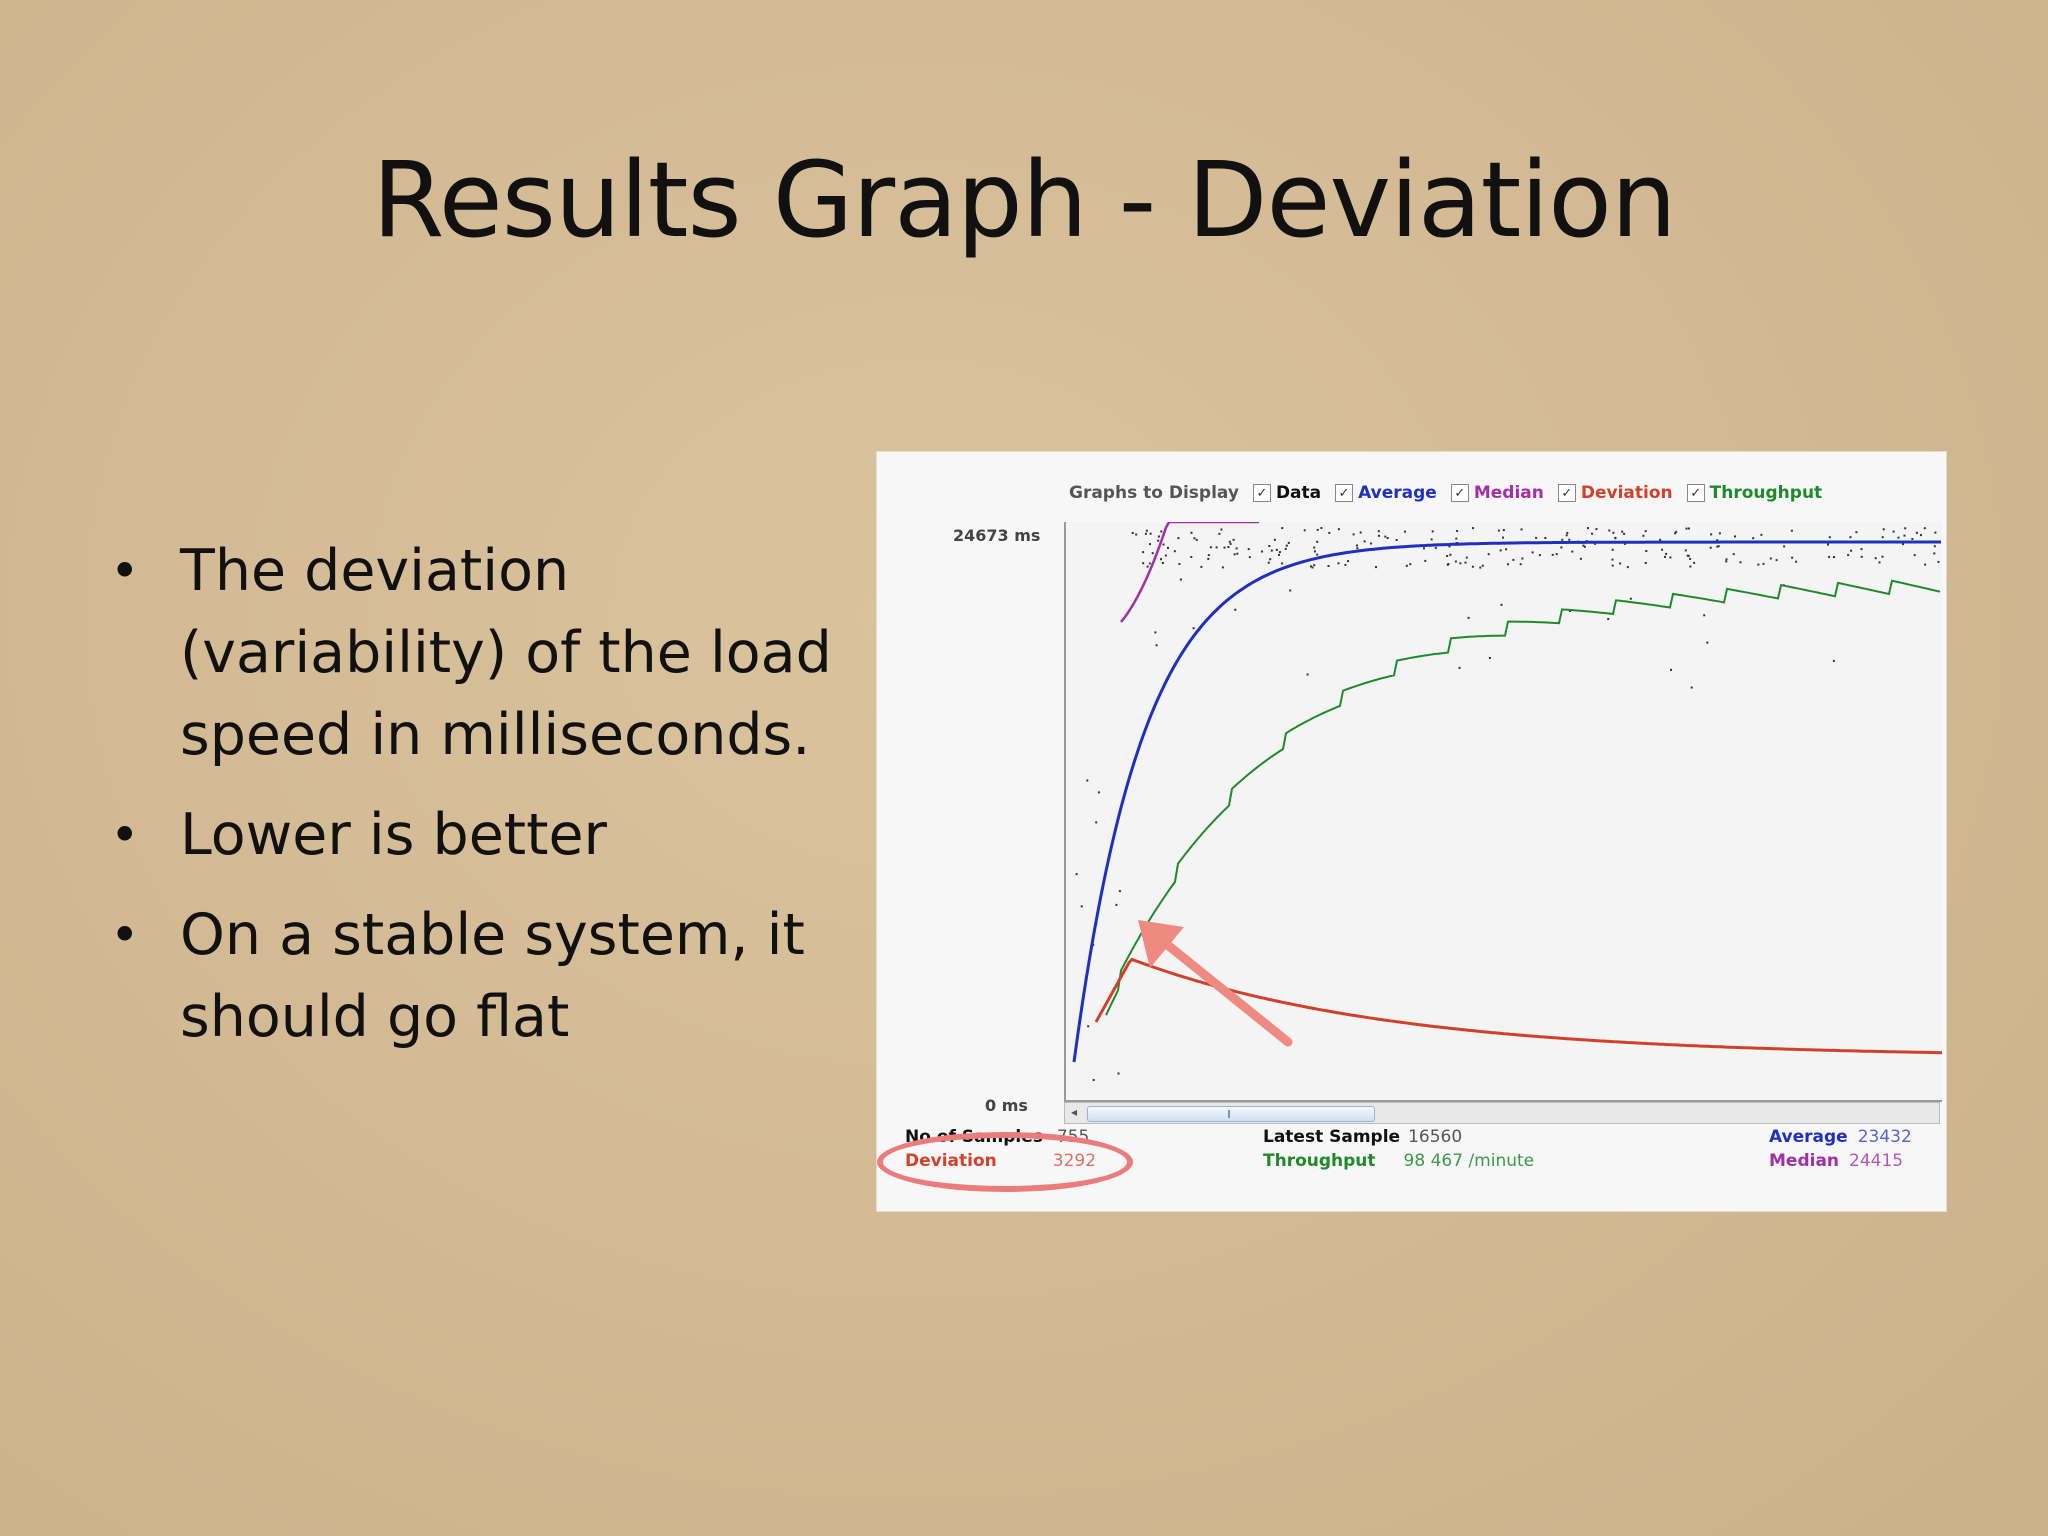  I want to click on checkbox-data: ✓ Data, so click(1287, 493).